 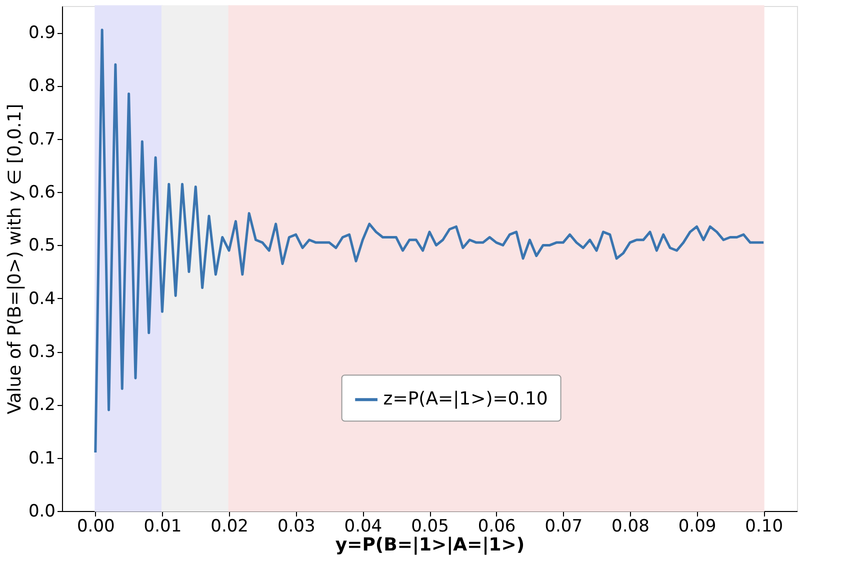 I want to click on y-tick-label: 0.6, so click(x=42, y=192).